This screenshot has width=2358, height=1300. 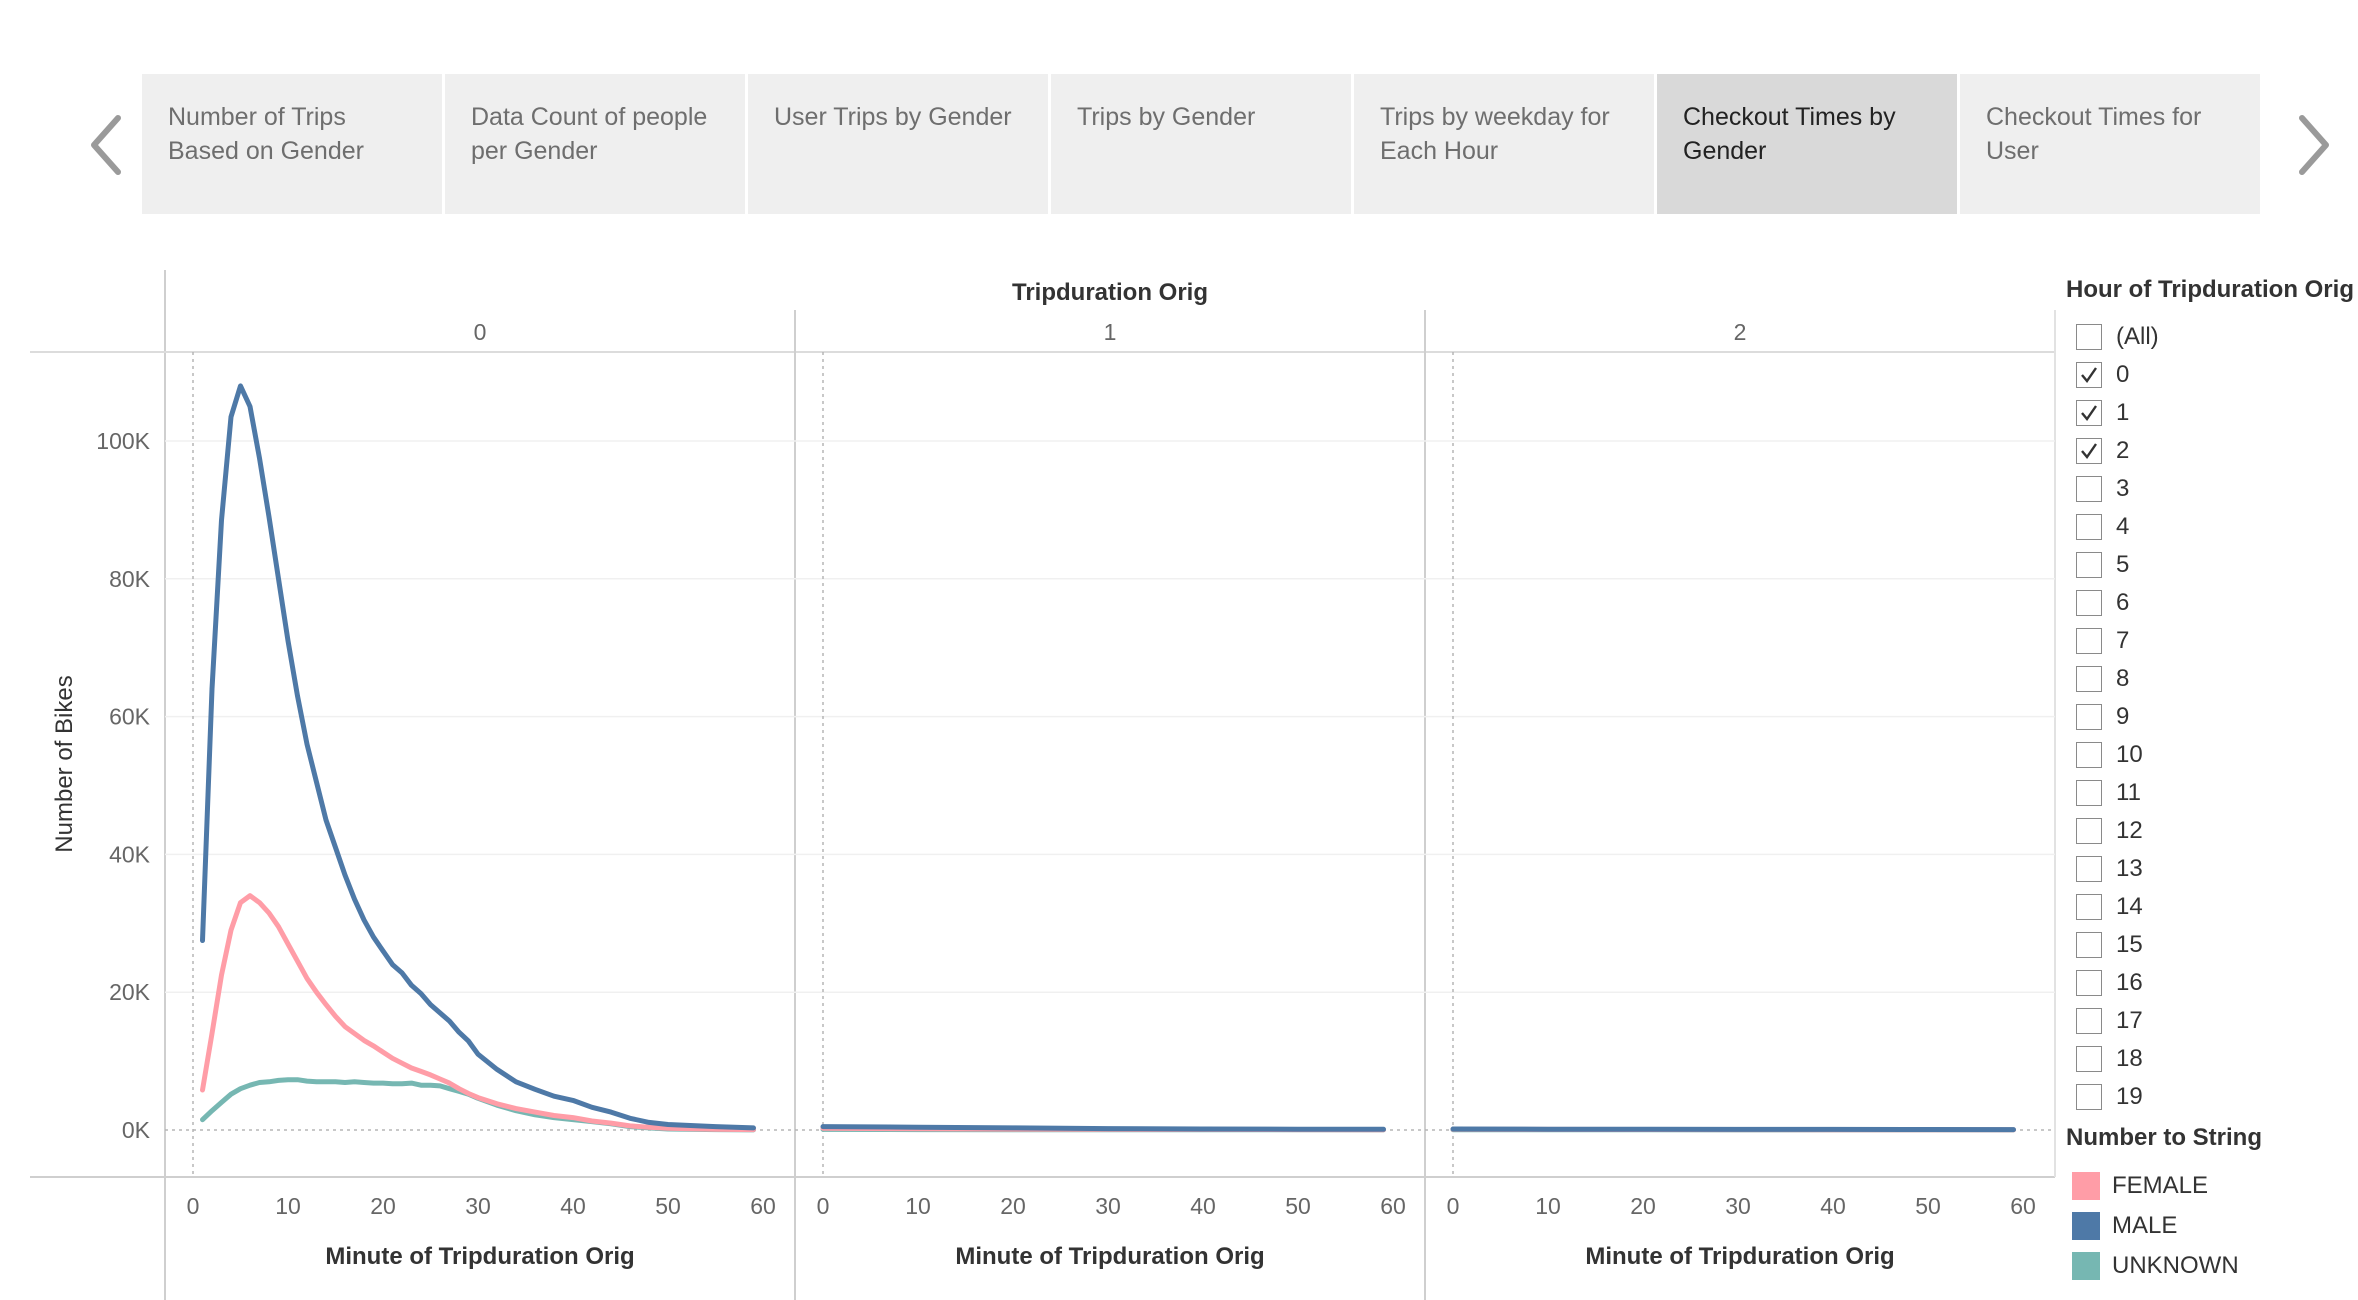 What do you see at coordinates (898, 144) in the screenshot?
I see `story-tab: User Trips by Gender` at bounding box center [898, 144].